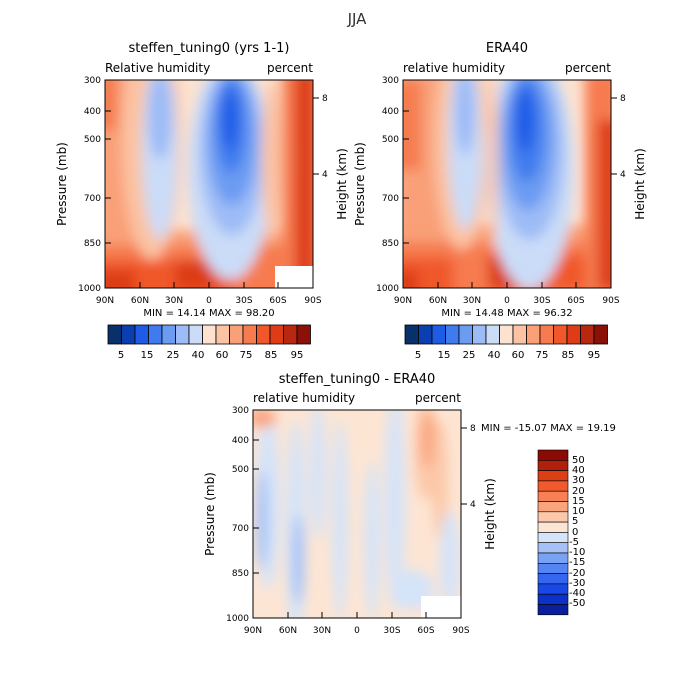 The height and width of the screenshot is (700, 700). What do you see at coordinates (105, 301) in the screenshot?
I see `panel-model-xtick-90n: 90N` at bounding box center [105, 301].